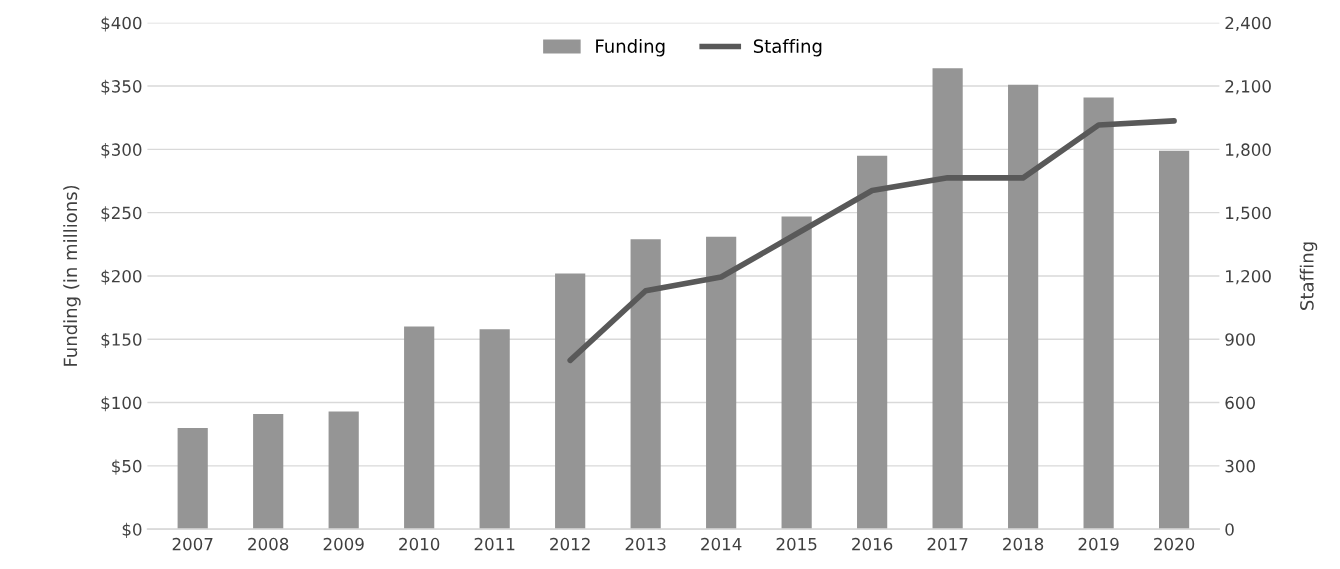 Image resolution: width=1340 pixels, height=569 pixels. I want to click on x-tick-label: 2020, so click(1174, 544).